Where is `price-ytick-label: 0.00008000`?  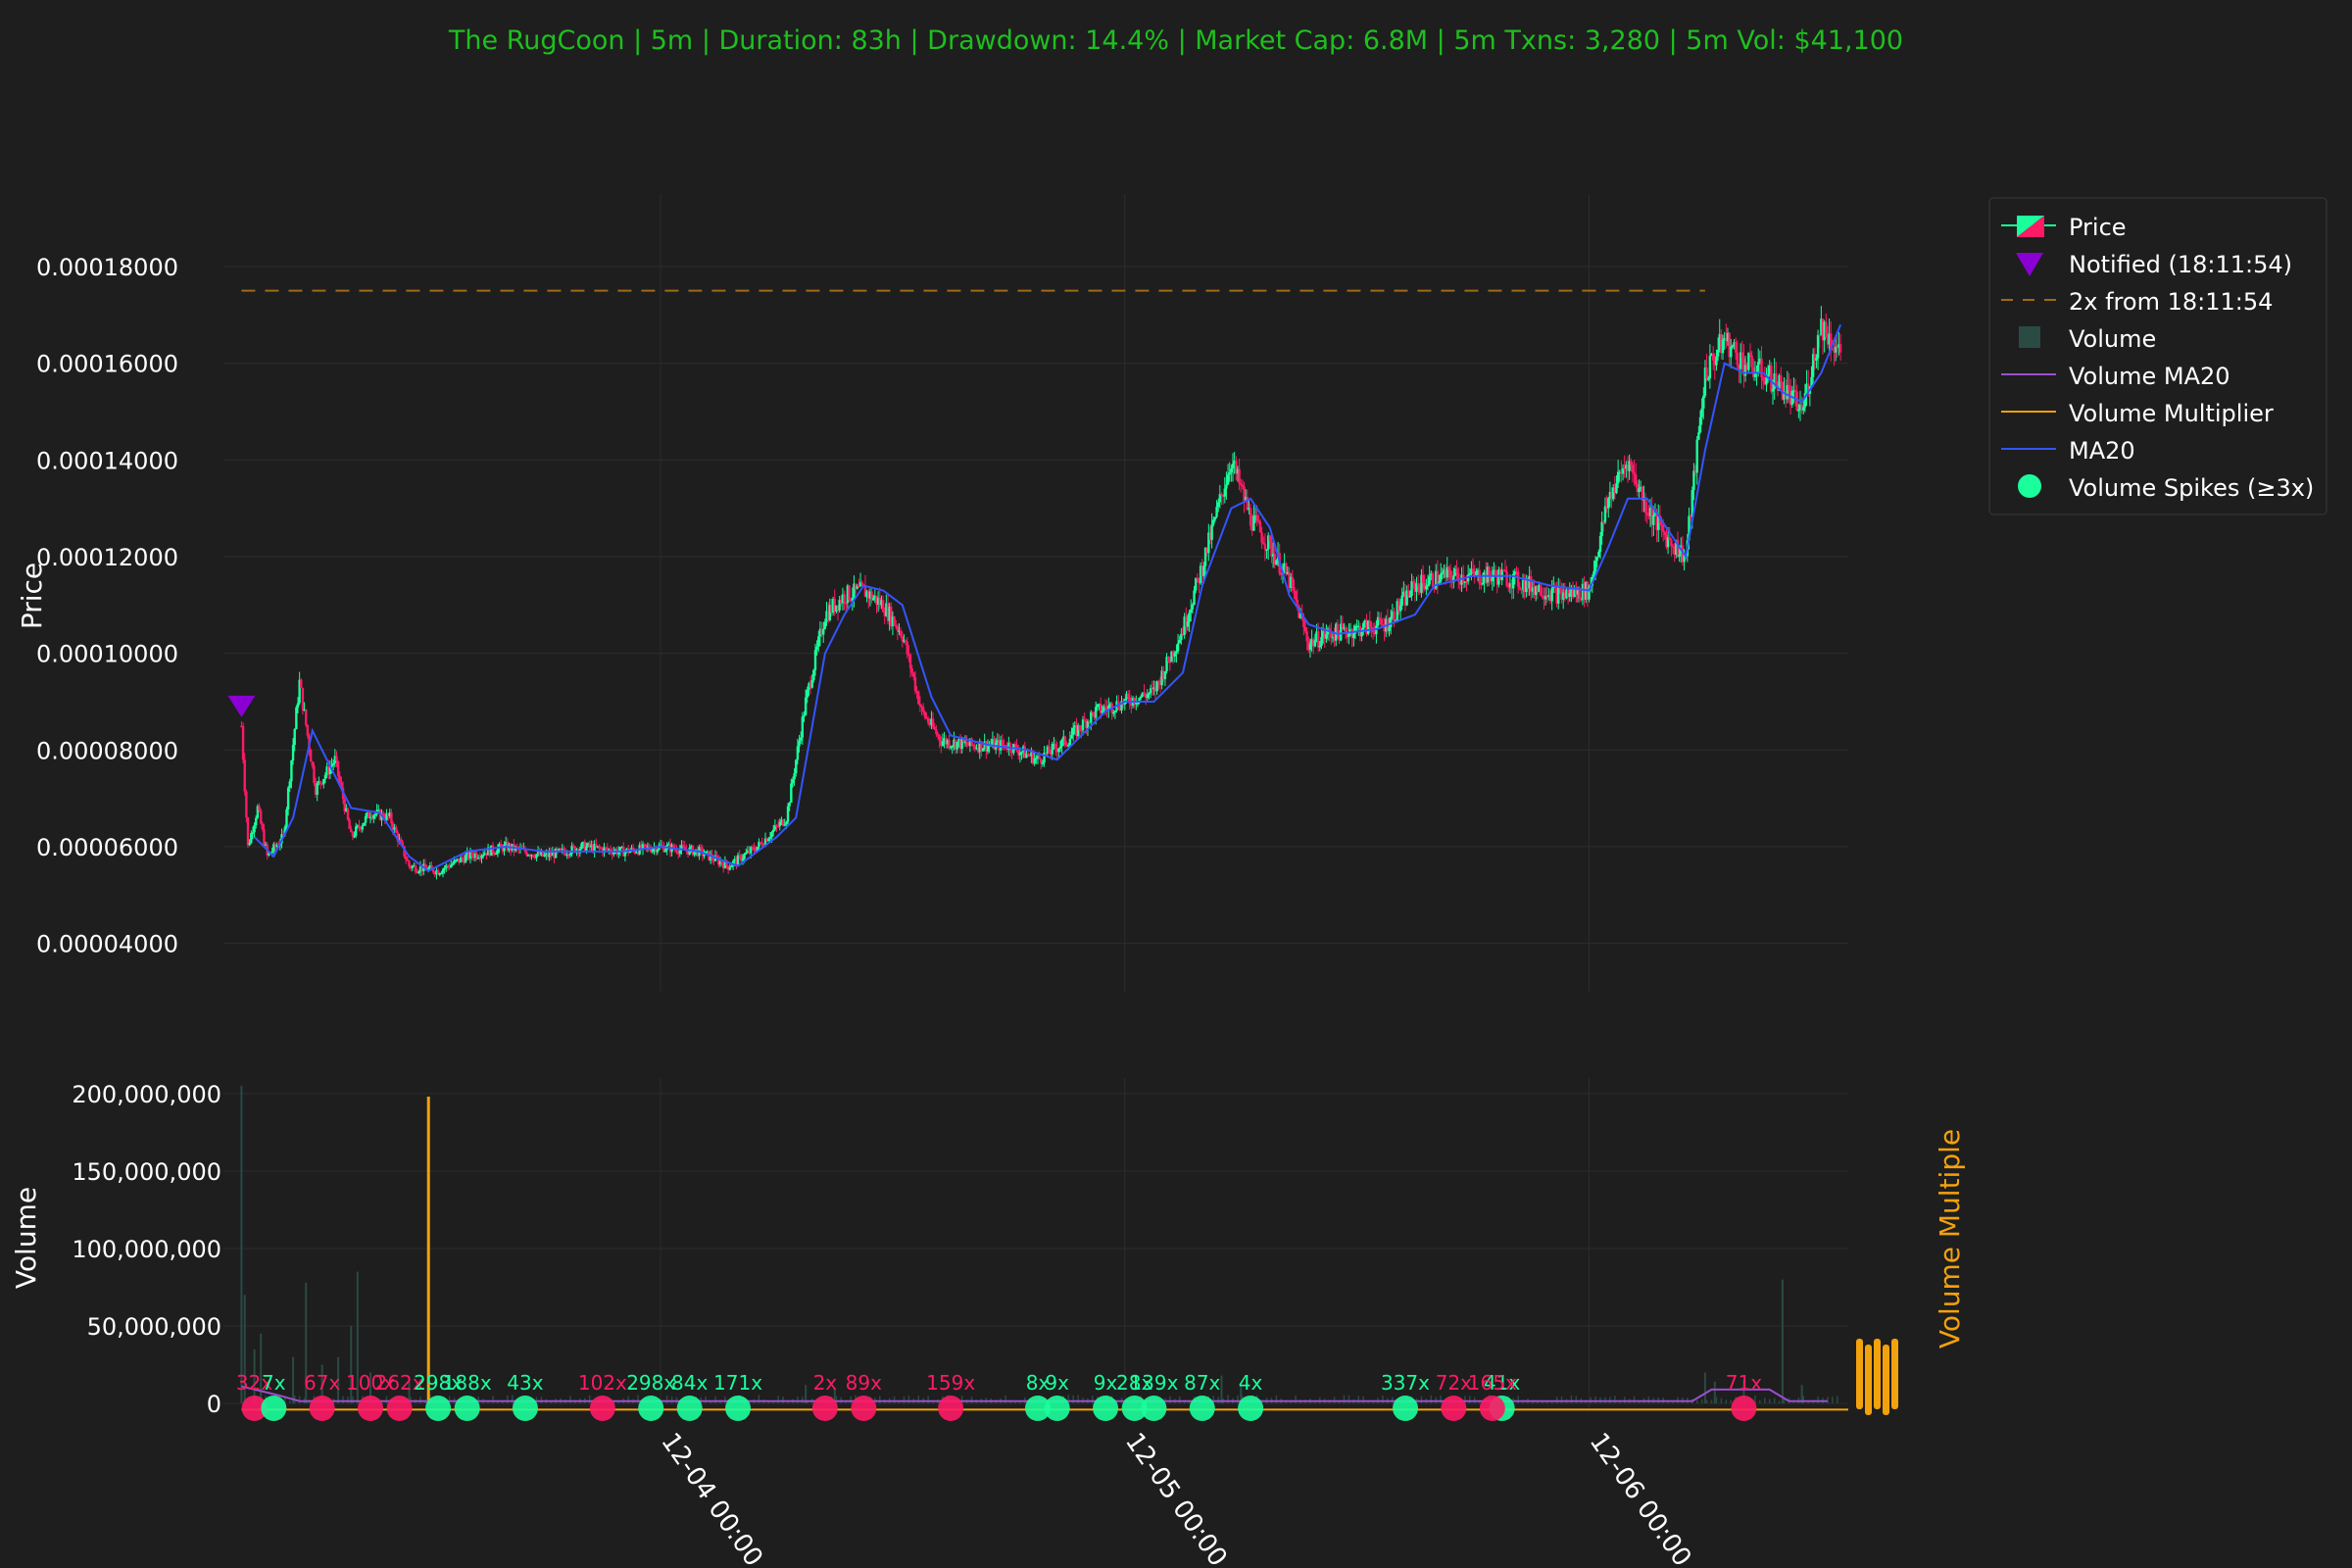 price-ytick-label: 0.00008000 is located at coordinates (107, 750).